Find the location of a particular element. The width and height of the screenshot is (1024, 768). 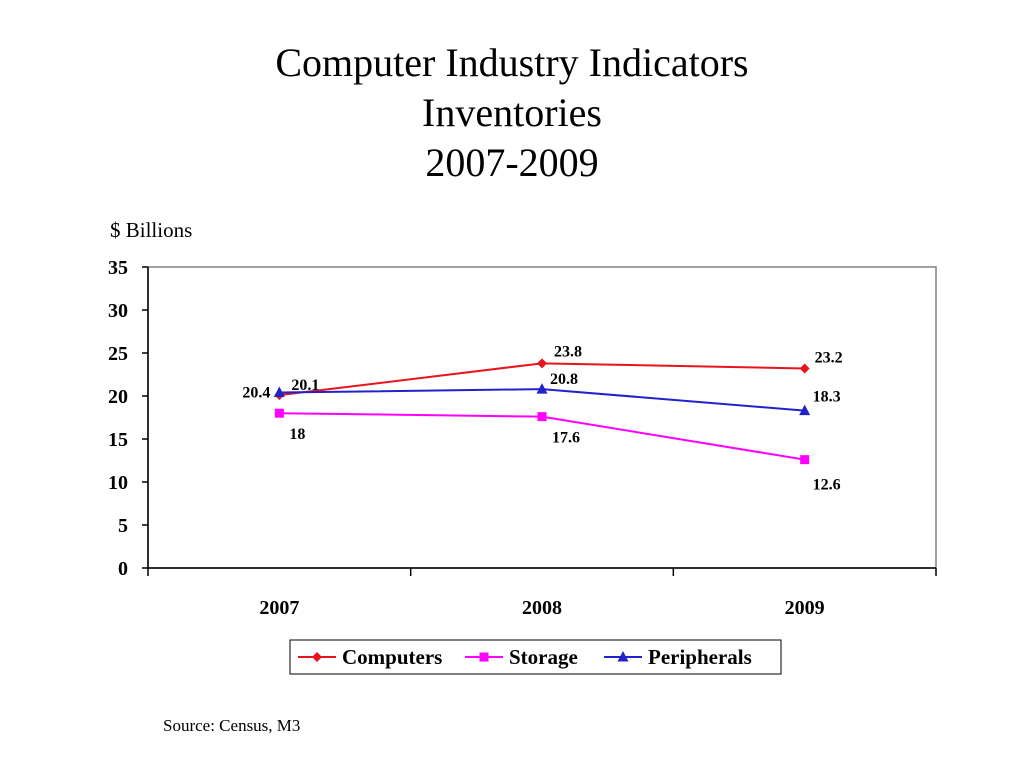

y-tick-label: 0 is located at coordinates (123, 569).